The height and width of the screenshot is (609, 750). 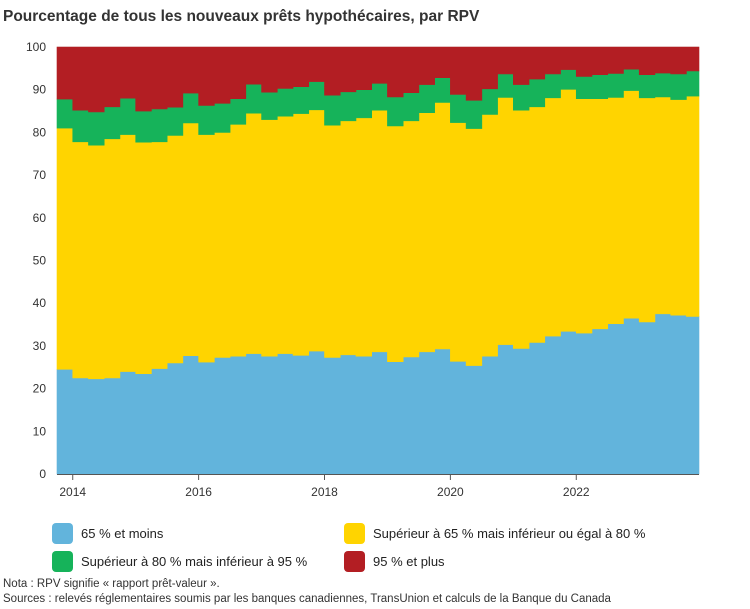 I want to click on y-tick-label: 90, so click(x=40, y=90).